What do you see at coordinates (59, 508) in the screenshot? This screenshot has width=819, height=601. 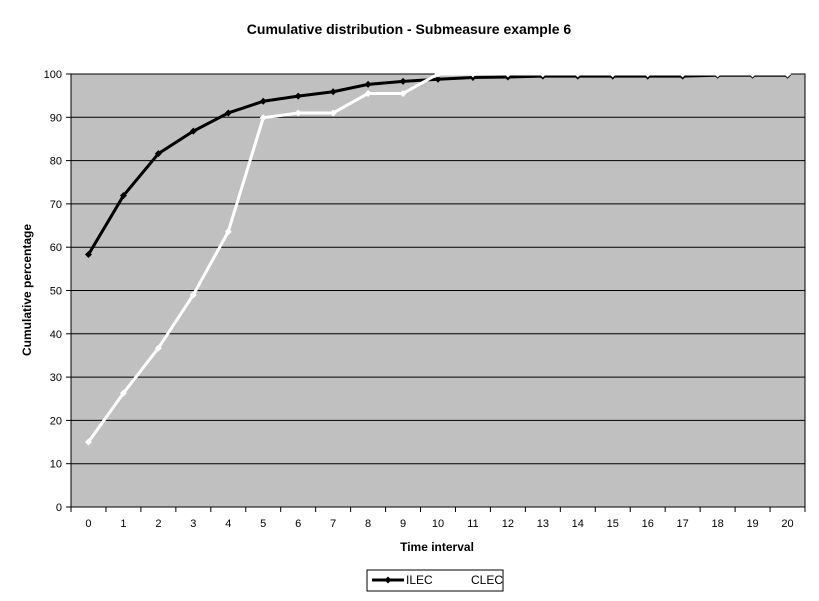 I see `y-tick-label: 0` at bounding box center [59, 508].